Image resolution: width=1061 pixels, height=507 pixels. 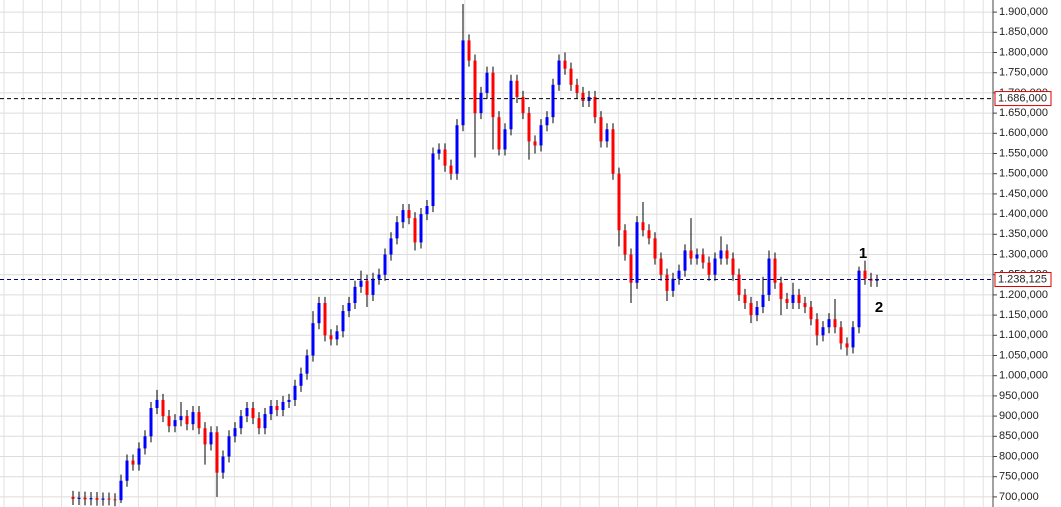 I want to click on y-tick-label: 1.100,000, so click(x=1023, y=335).